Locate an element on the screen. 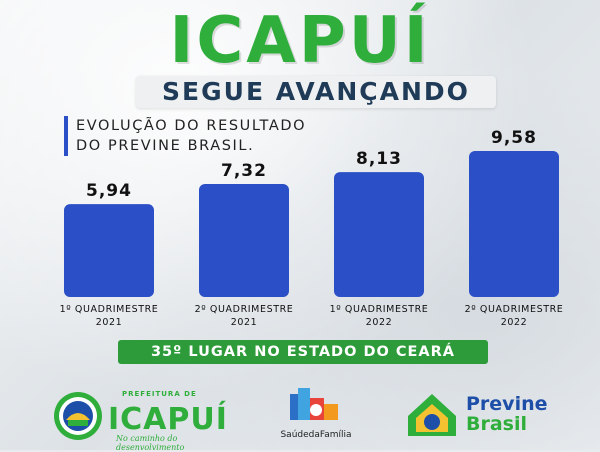 This screenshot has height=452, width=600. icapui-slogan: No caminho do desenvolvimento is located at coordinates (150, 443).